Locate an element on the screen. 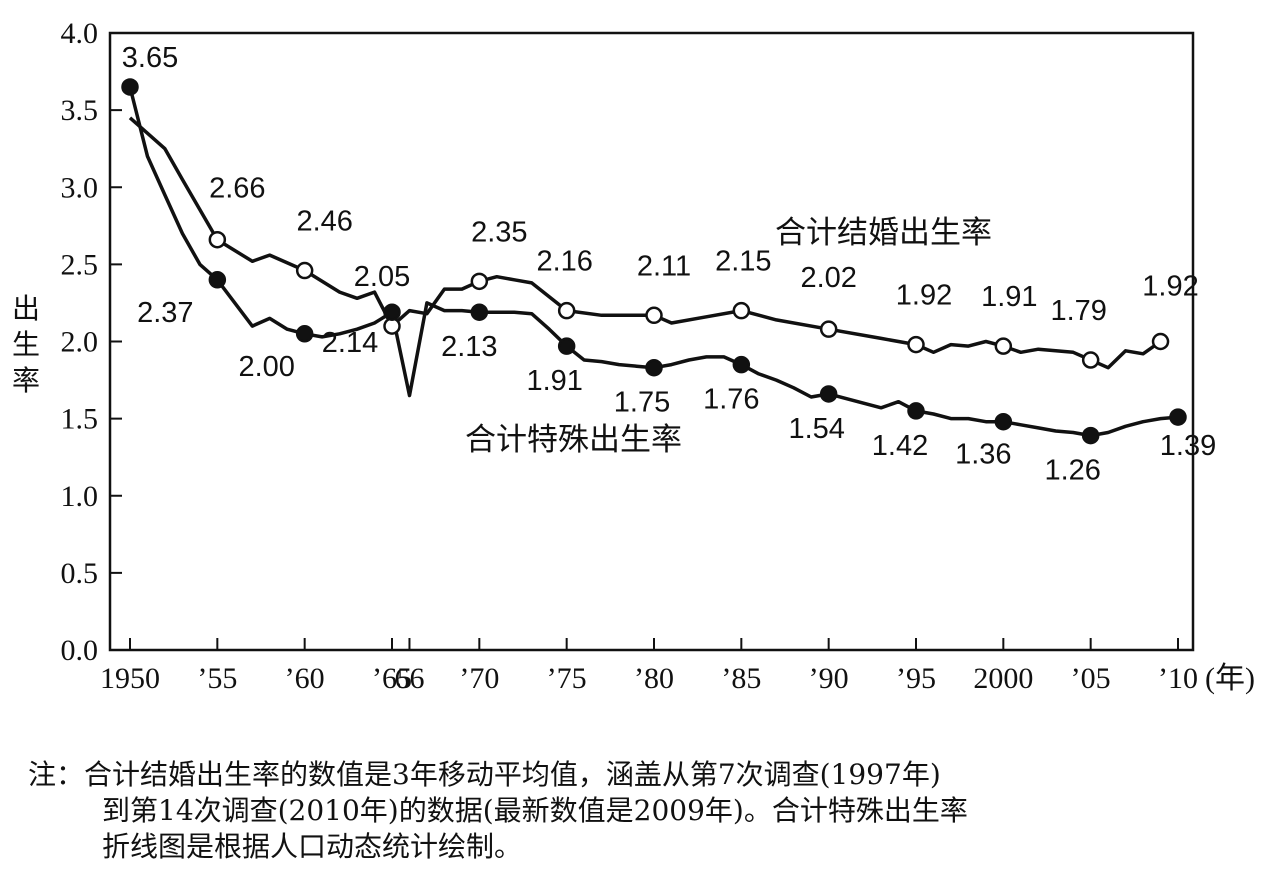 The height and width of the screenshot is (878, 1280). data-label: 1.42 is located at coordinates (900, 446).